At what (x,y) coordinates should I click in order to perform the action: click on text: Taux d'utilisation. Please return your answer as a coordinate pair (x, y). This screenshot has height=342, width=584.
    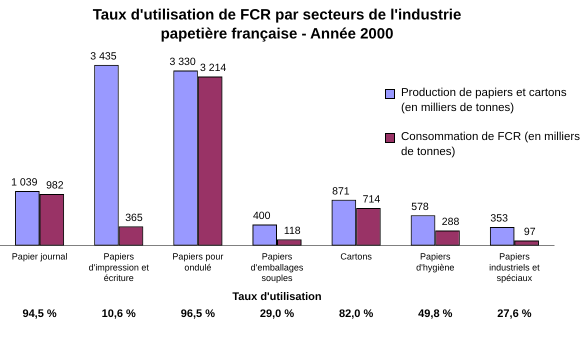
    Looking at the image, I should click on (277, 297).